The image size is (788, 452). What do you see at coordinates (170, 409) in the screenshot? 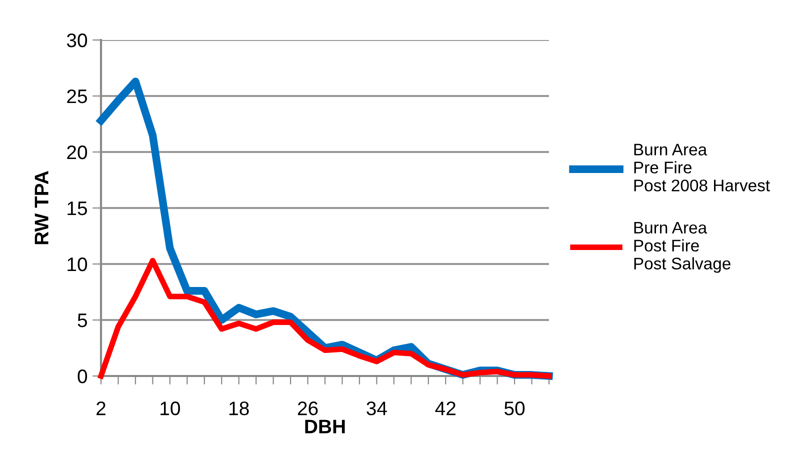
I see `x-tick-label: 10` at bounding box center [170, 409].